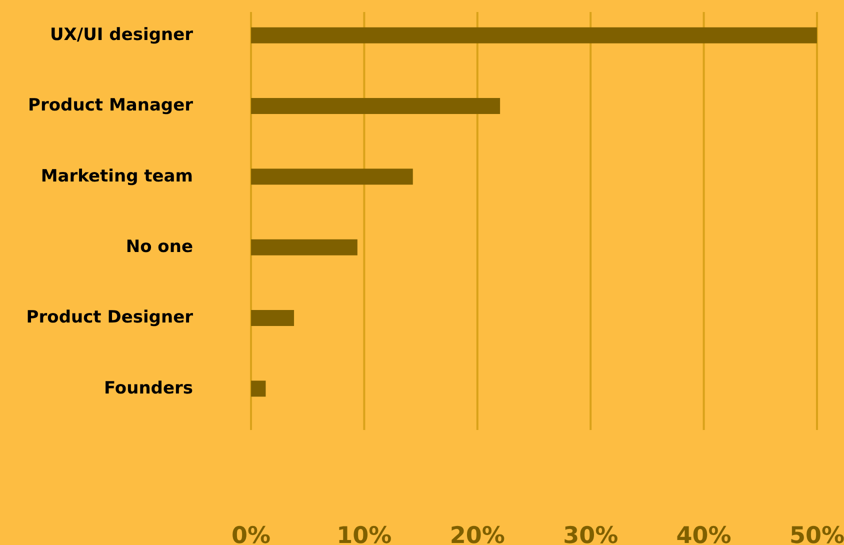 The width and height of the screenshot is (844, 545). Describe the element at coordinates (116, 176) in the screenshot. I see `y-tick-label: Marketing team` at that location.